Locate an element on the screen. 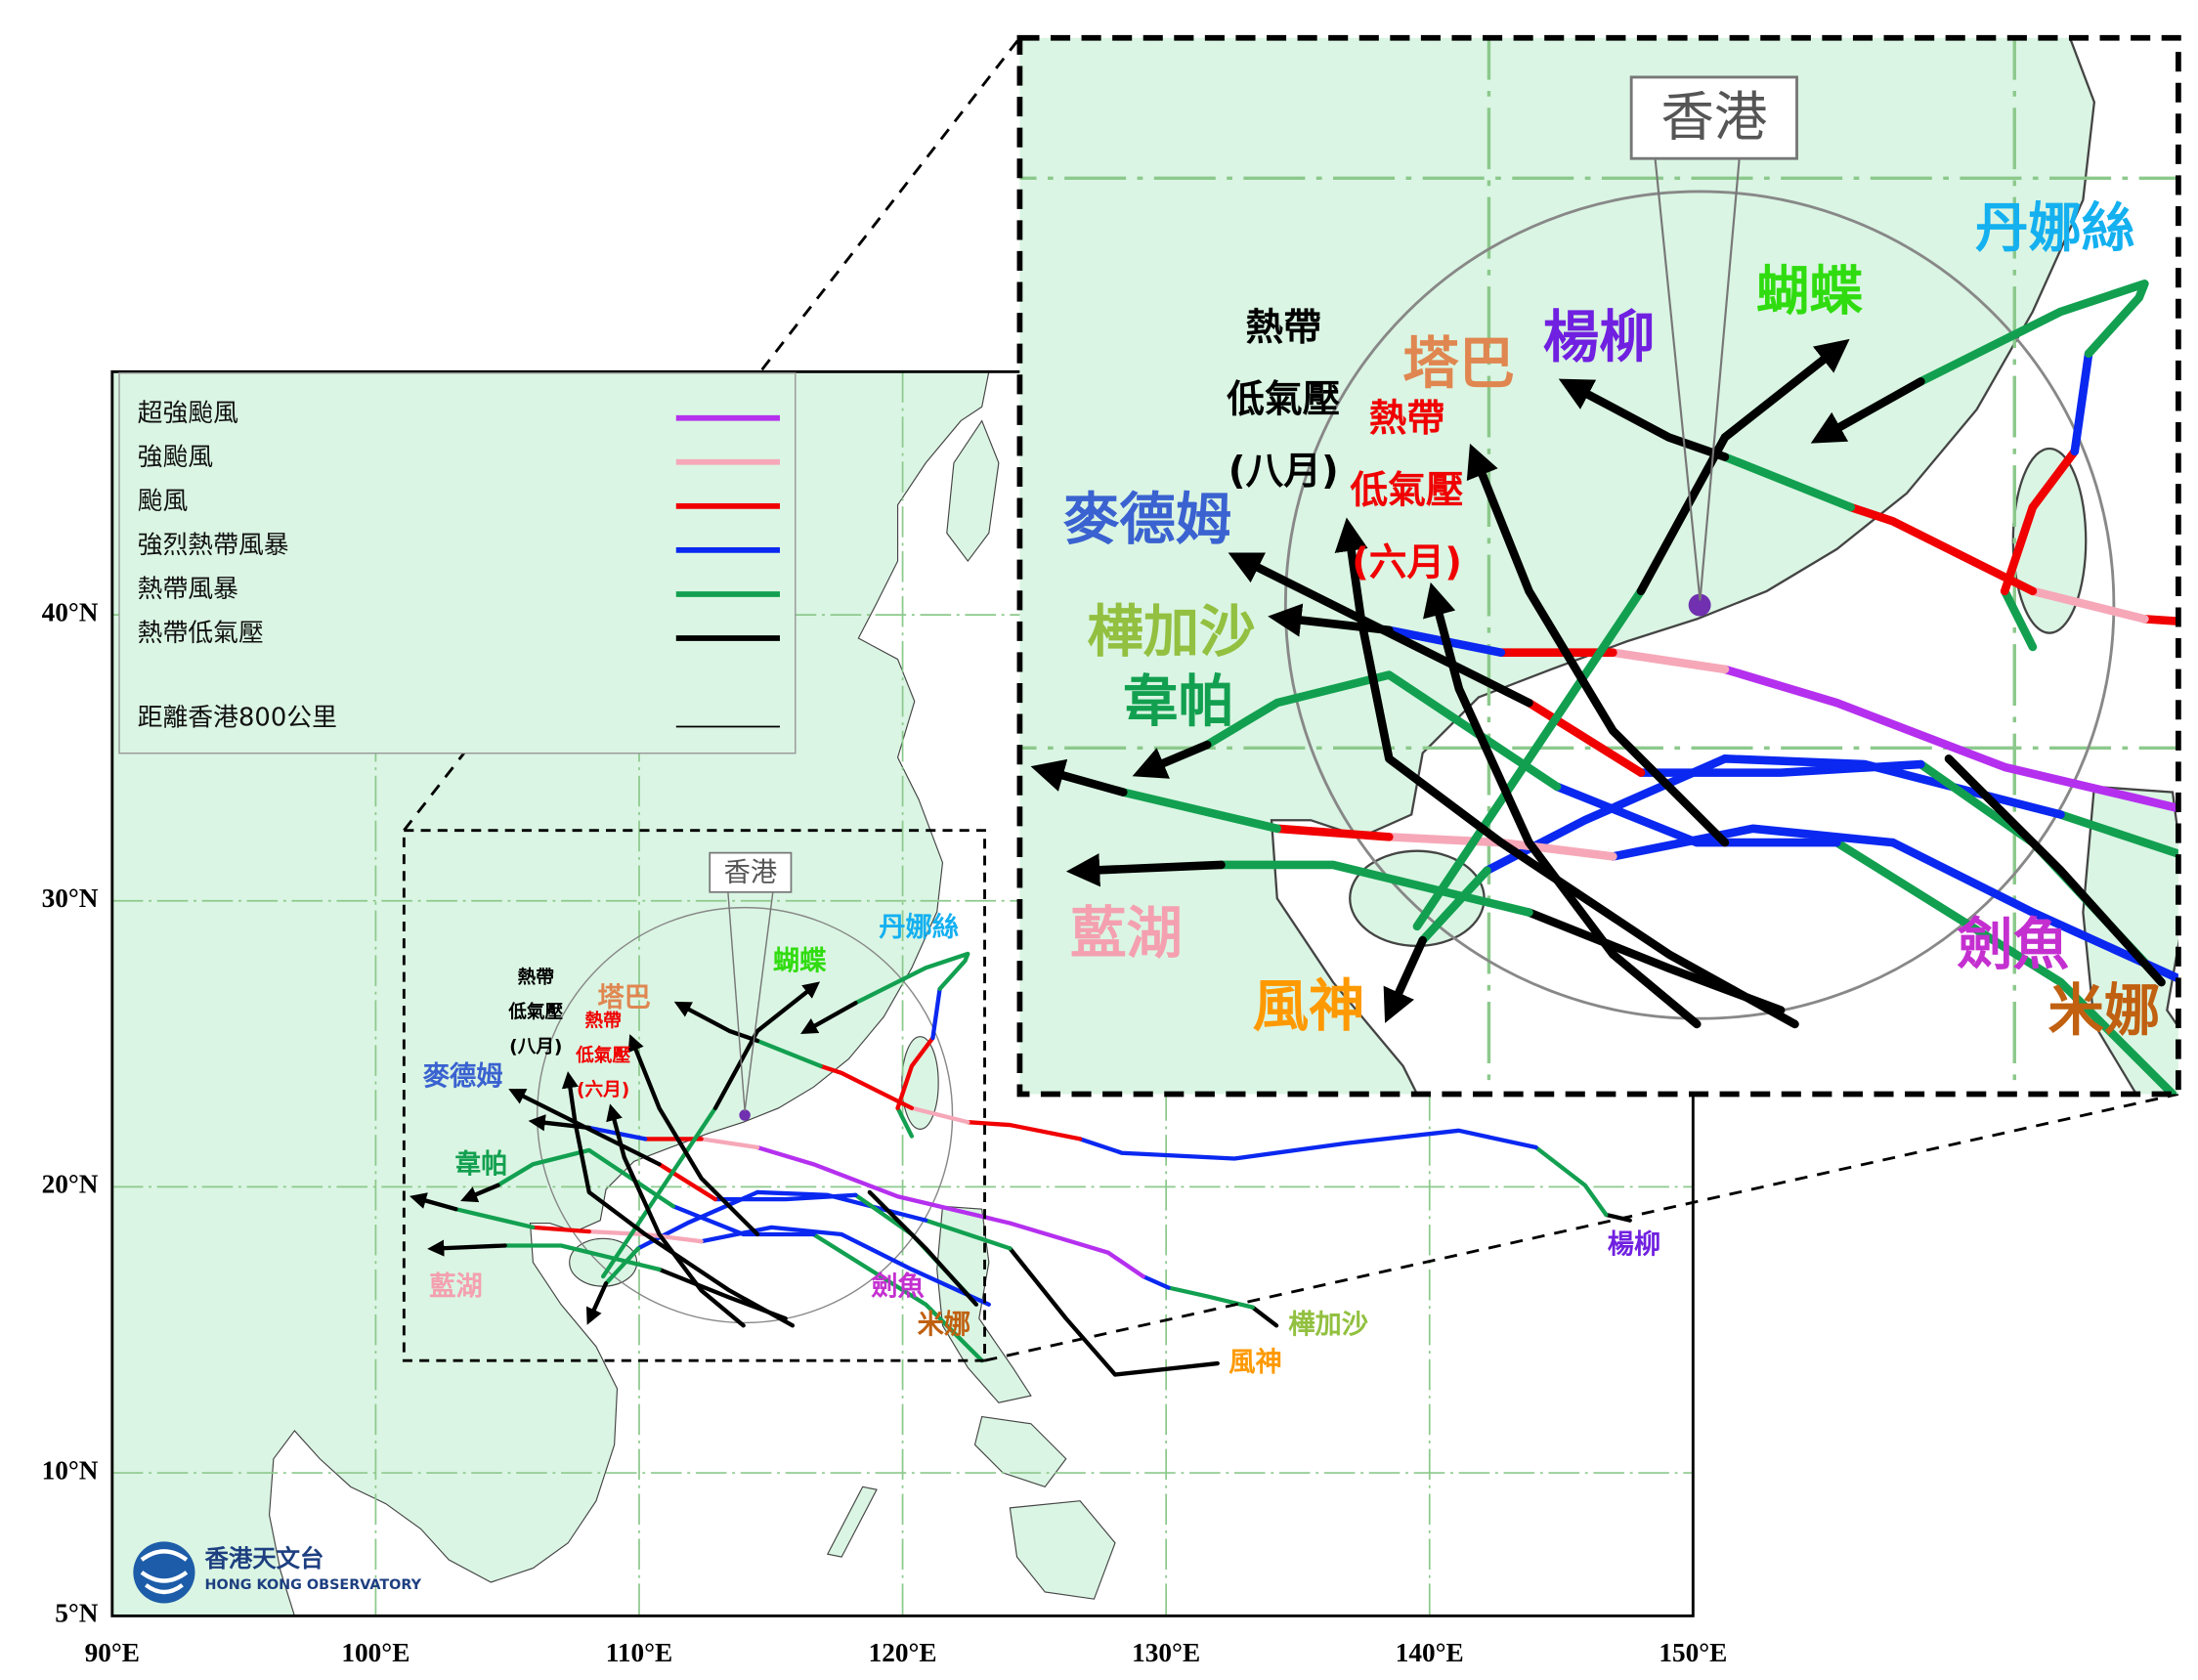  legend-label: 超強颱風 is located at coordinates (188, 413).